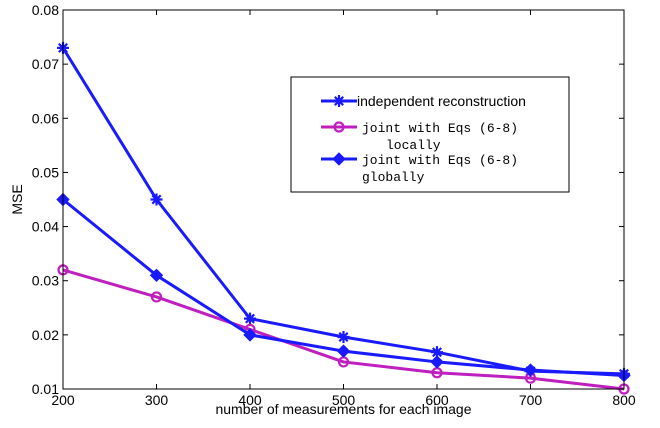 The height and width of the screenshot is (428, 660). I want to click on x-tick-label: 800, so click(624, 400).